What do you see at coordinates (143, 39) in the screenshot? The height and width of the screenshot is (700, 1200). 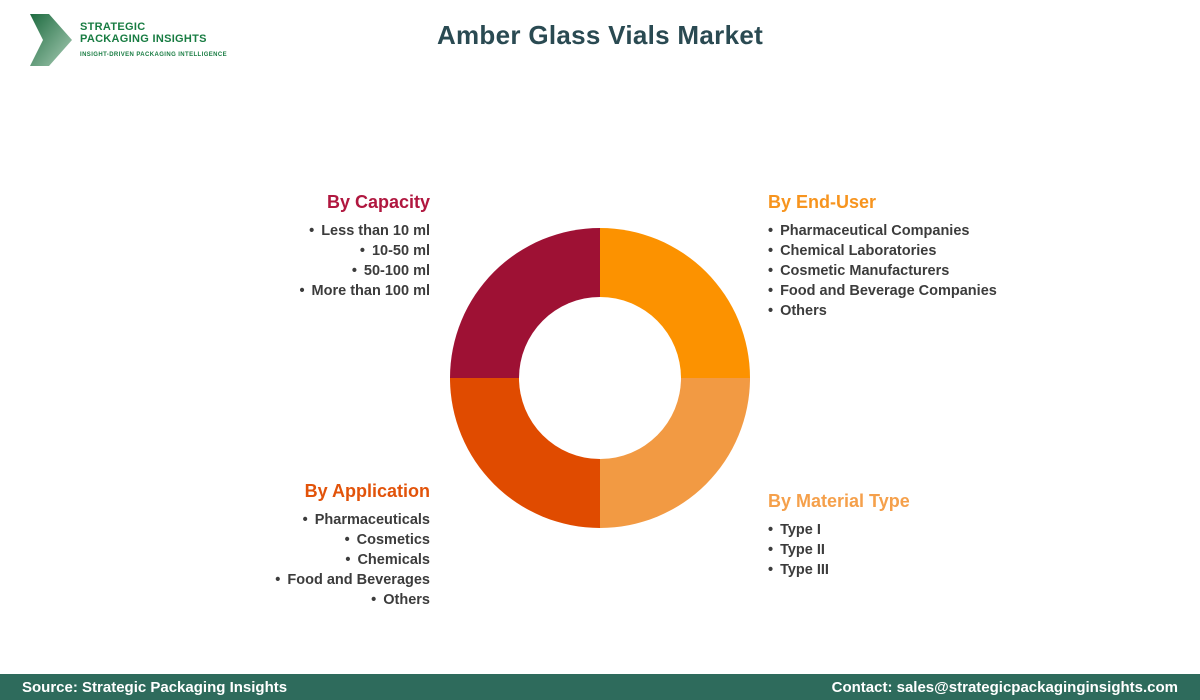 I see `logo-line-2: PACKAGING INSIGHTS` at bounding box center [143, 39].